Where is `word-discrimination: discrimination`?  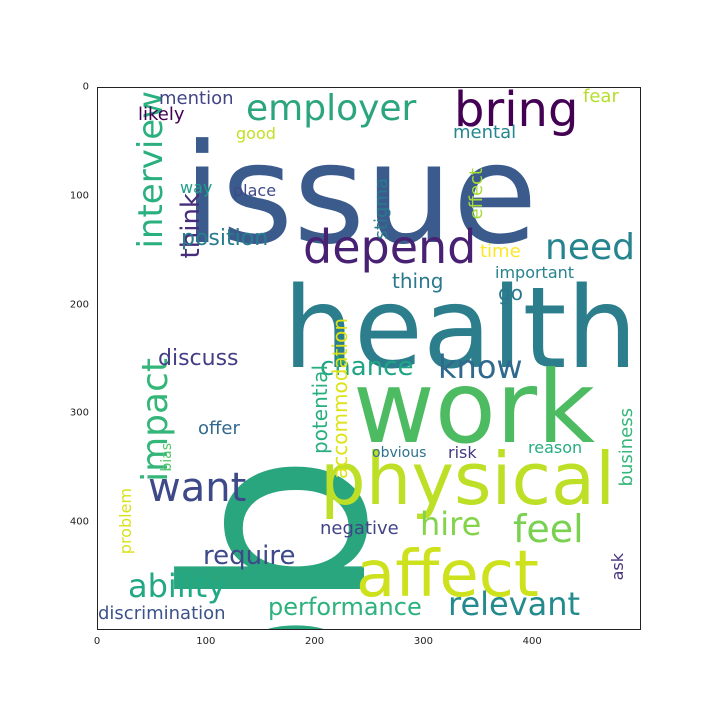 word-discrimination: discrimination is located at coordinates (162, 613).